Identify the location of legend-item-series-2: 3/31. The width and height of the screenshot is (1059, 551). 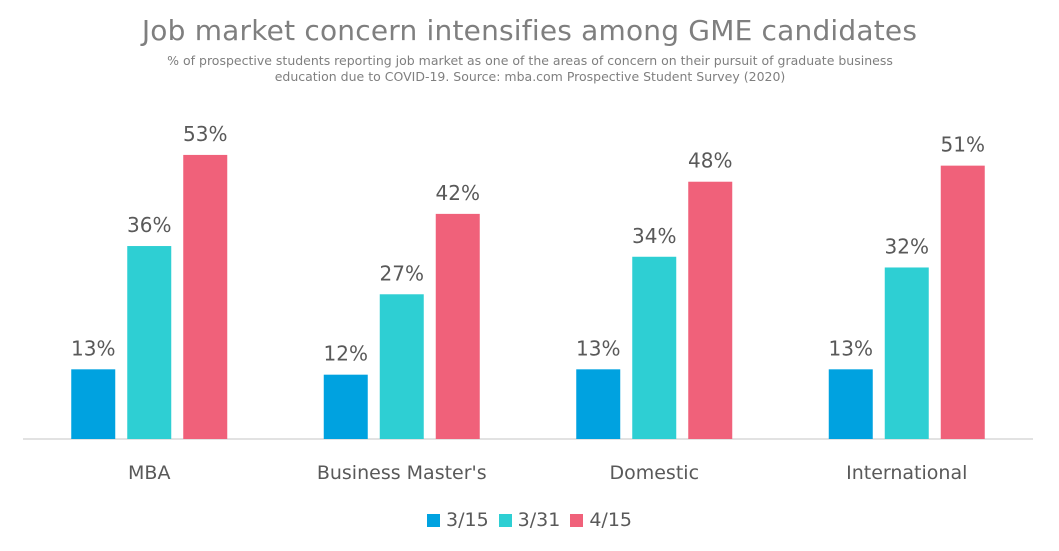
(529, 520).